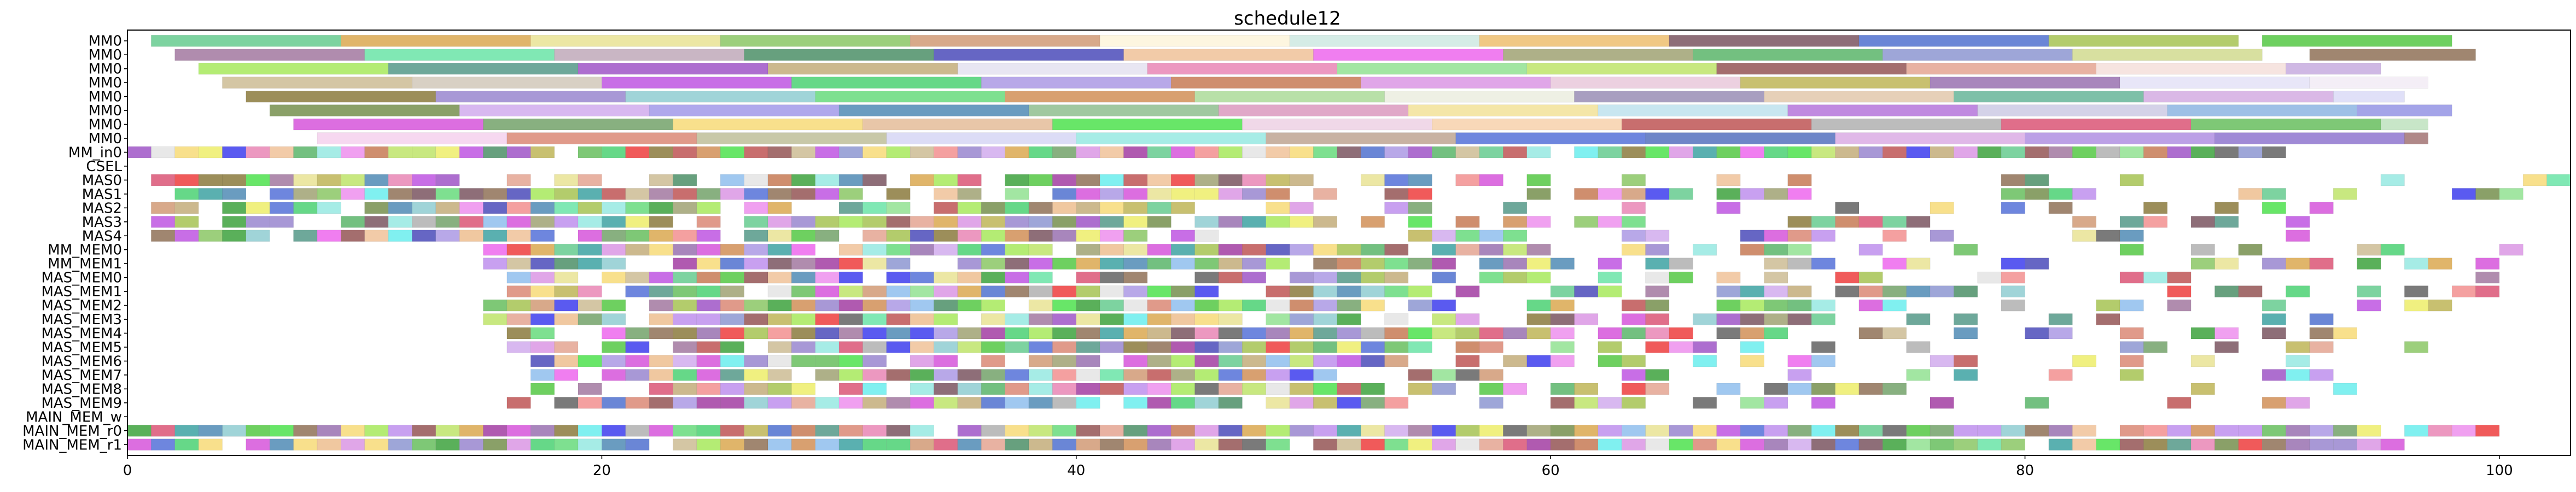  Describe the element at coordinates (2025, 470) in the screenshot. I see `x-tick-label: 80` at that location.